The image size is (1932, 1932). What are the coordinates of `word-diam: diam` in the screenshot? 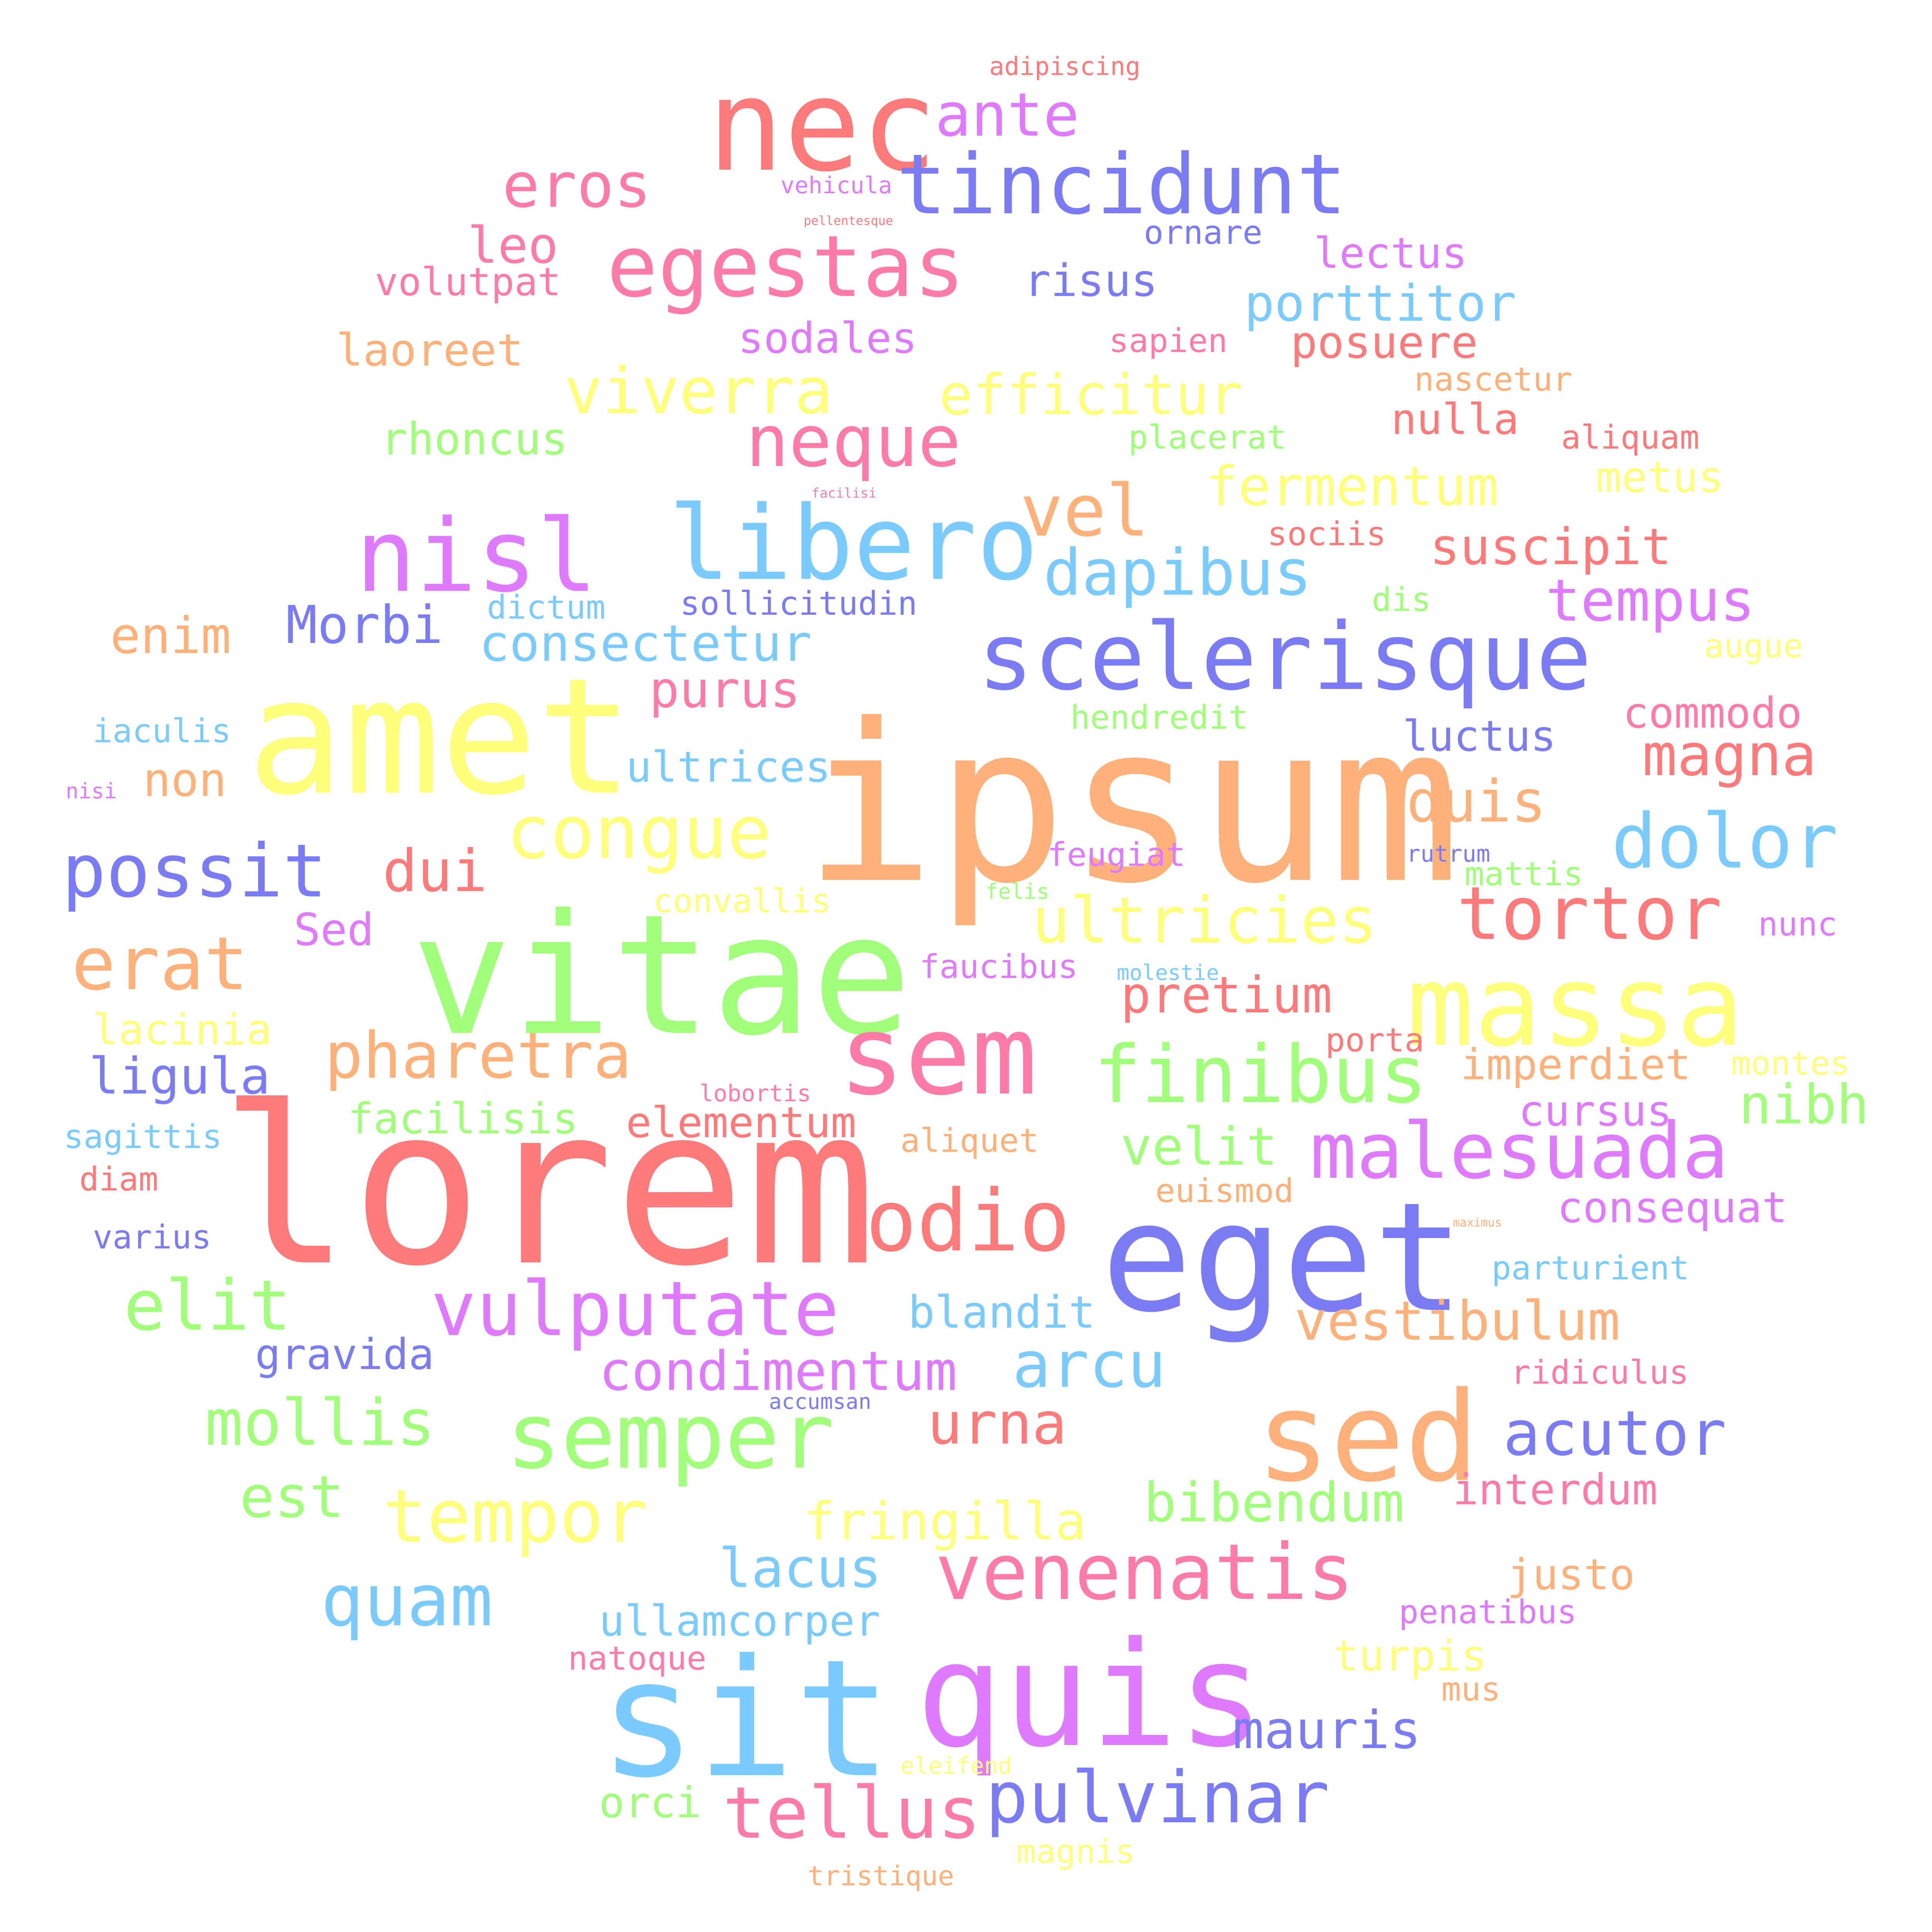 It's located at (119, 1179).